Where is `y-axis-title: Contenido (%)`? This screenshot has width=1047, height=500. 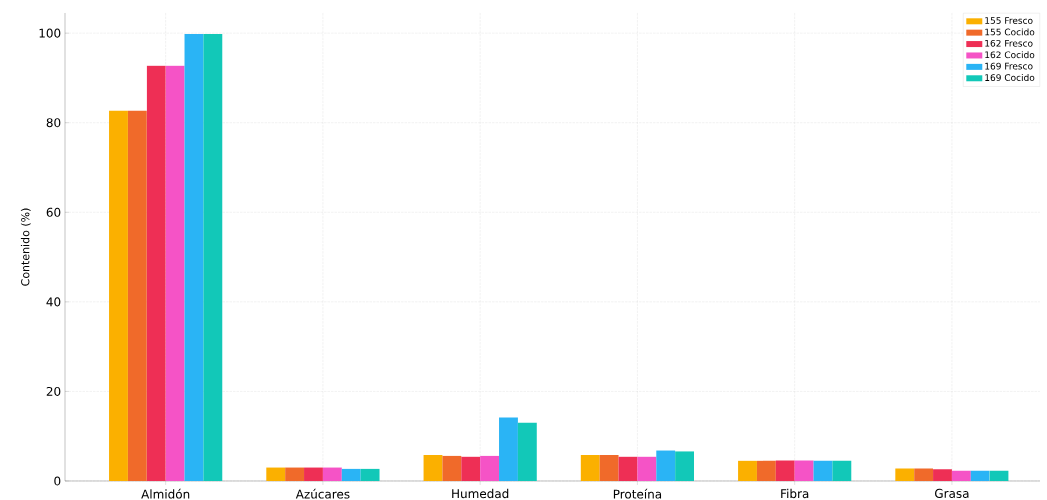
y-axis-title: Contenido (%) is located at coordinates (25, 247).